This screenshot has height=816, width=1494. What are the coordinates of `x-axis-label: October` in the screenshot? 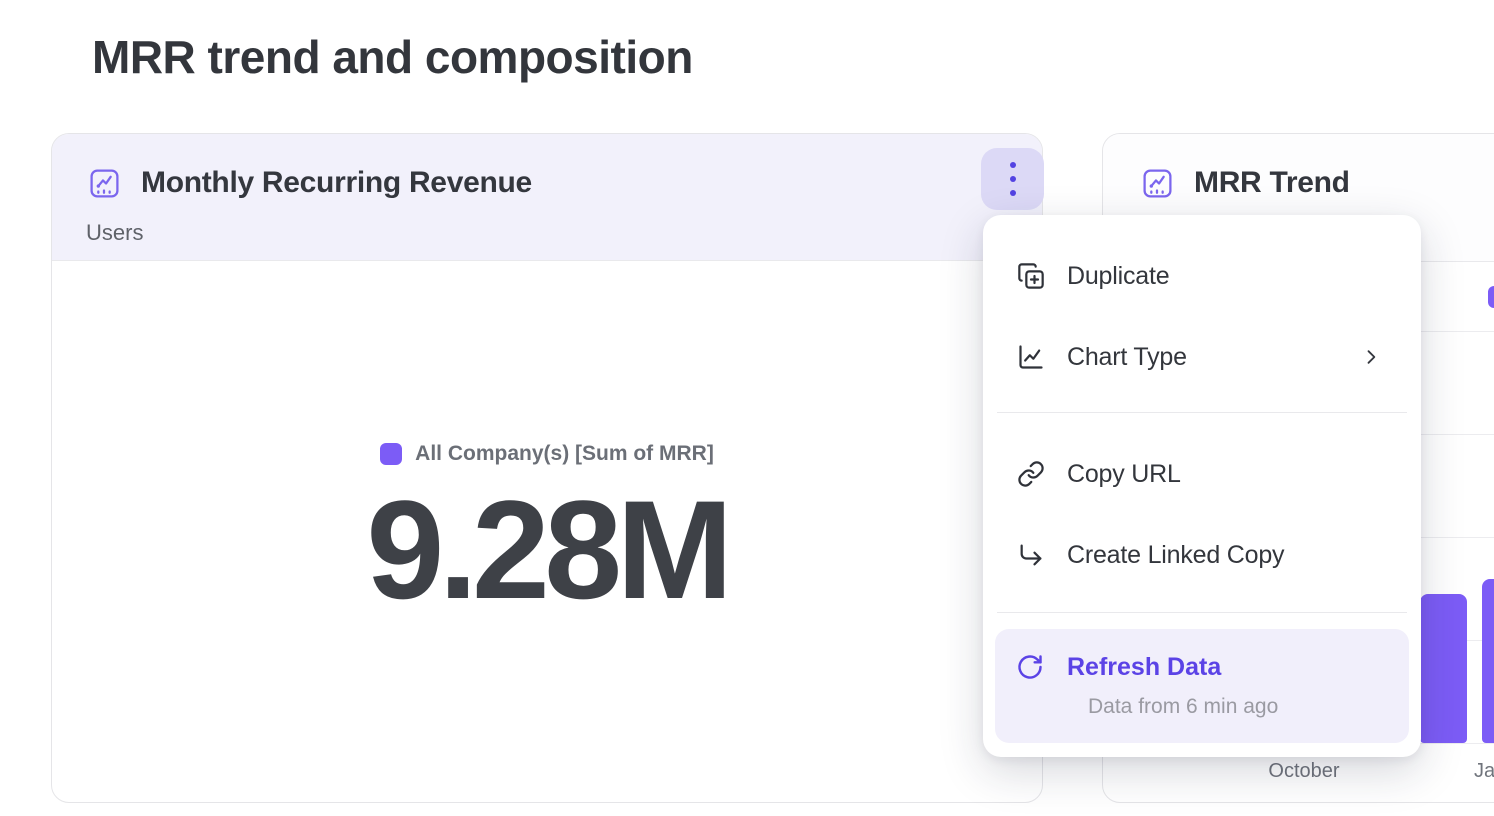 It's located at (1304, 771).